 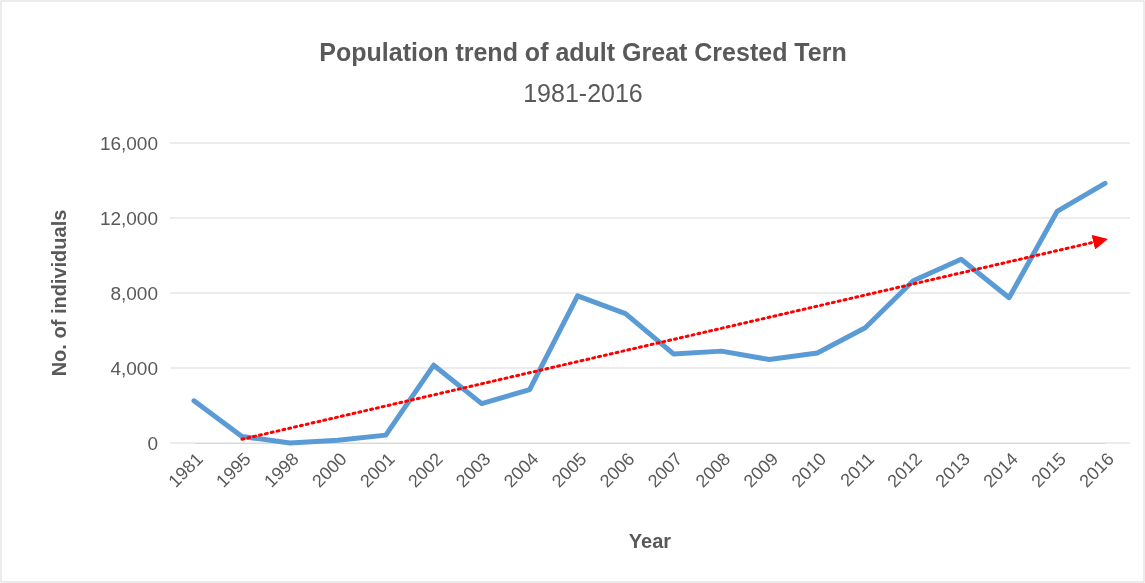 What do you see at coordinates (650, 541) in the screenshot?
I see `x-axis-title: Year` at bounding box center [650, 541].